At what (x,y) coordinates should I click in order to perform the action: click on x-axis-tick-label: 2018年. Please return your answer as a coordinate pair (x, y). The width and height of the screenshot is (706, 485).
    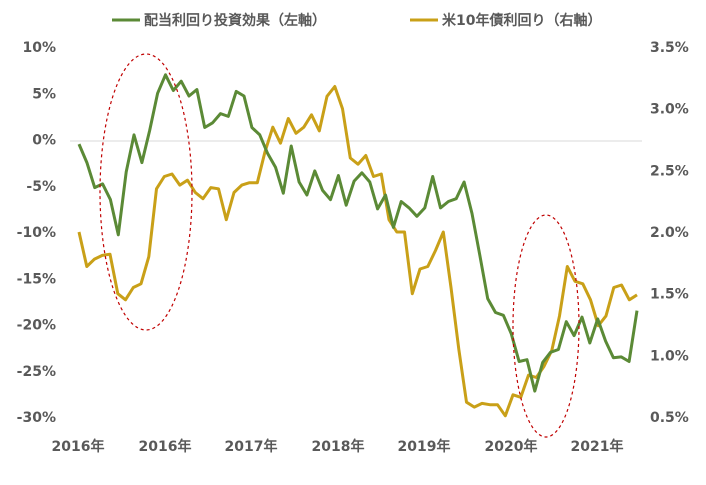
    Looking at the image, I should click on (338, 446).